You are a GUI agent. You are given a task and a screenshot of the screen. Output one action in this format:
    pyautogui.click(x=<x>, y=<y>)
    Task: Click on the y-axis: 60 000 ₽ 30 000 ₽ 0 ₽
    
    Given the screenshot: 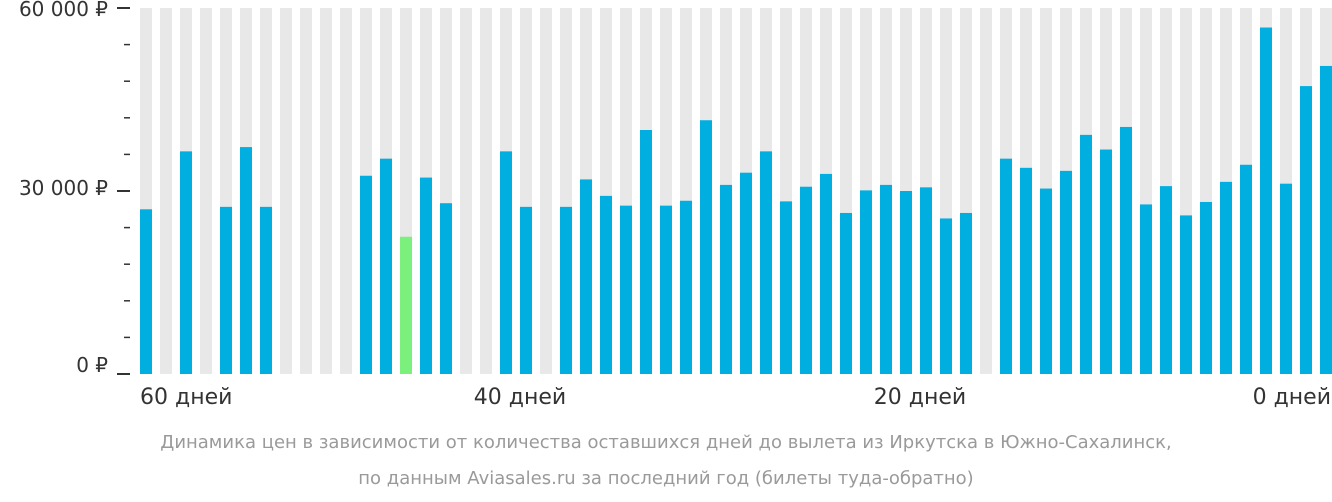 What is the action you would take?
    pyautogui.click(x=74, y=188)
    